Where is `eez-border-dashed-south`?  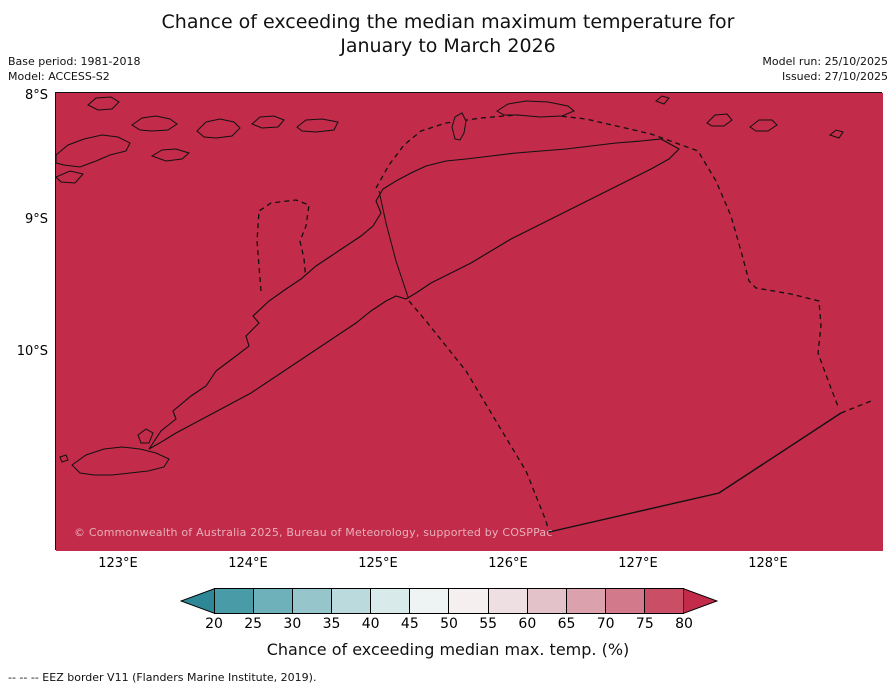
eez-border-dashed-south is located at coordinates (479, 416).